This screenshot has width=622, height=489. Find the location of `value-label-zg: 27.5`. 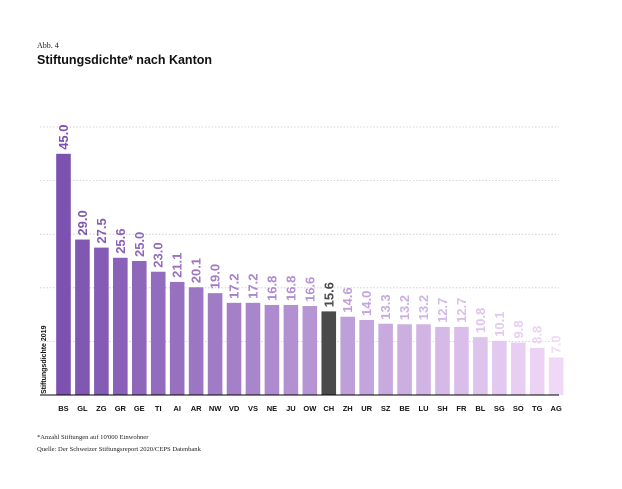

value-label-zg: 27.5 is located at coordinates (101, 230).